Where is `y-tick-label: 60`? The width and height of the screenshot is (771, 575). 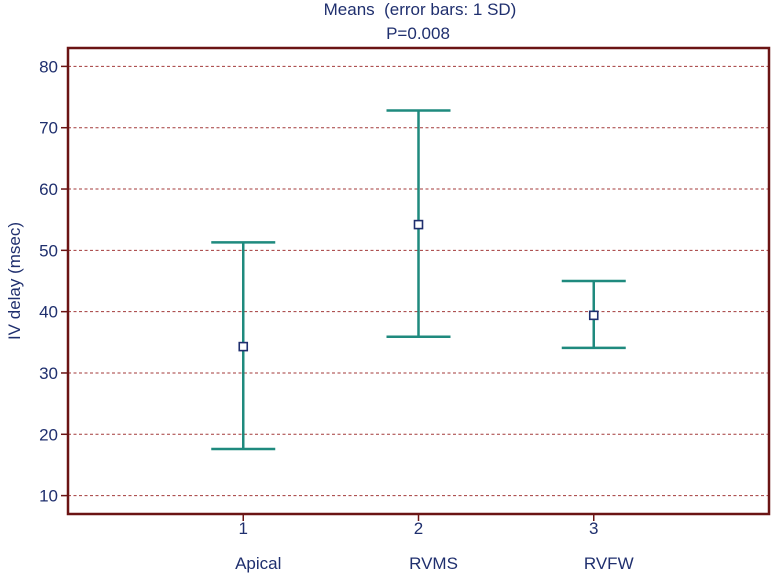 y-tick-label: 60 is located at coordinates (48, 189).